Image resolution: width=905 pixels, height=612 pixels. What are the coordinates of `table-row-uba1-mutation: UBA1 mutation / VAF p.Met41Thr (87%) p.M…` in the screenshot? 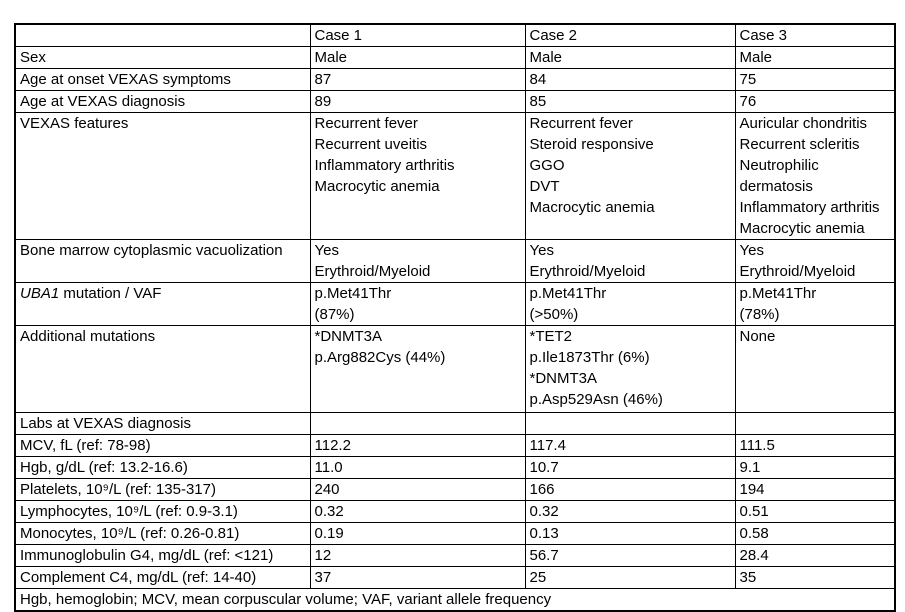 It's located at (455, 304).